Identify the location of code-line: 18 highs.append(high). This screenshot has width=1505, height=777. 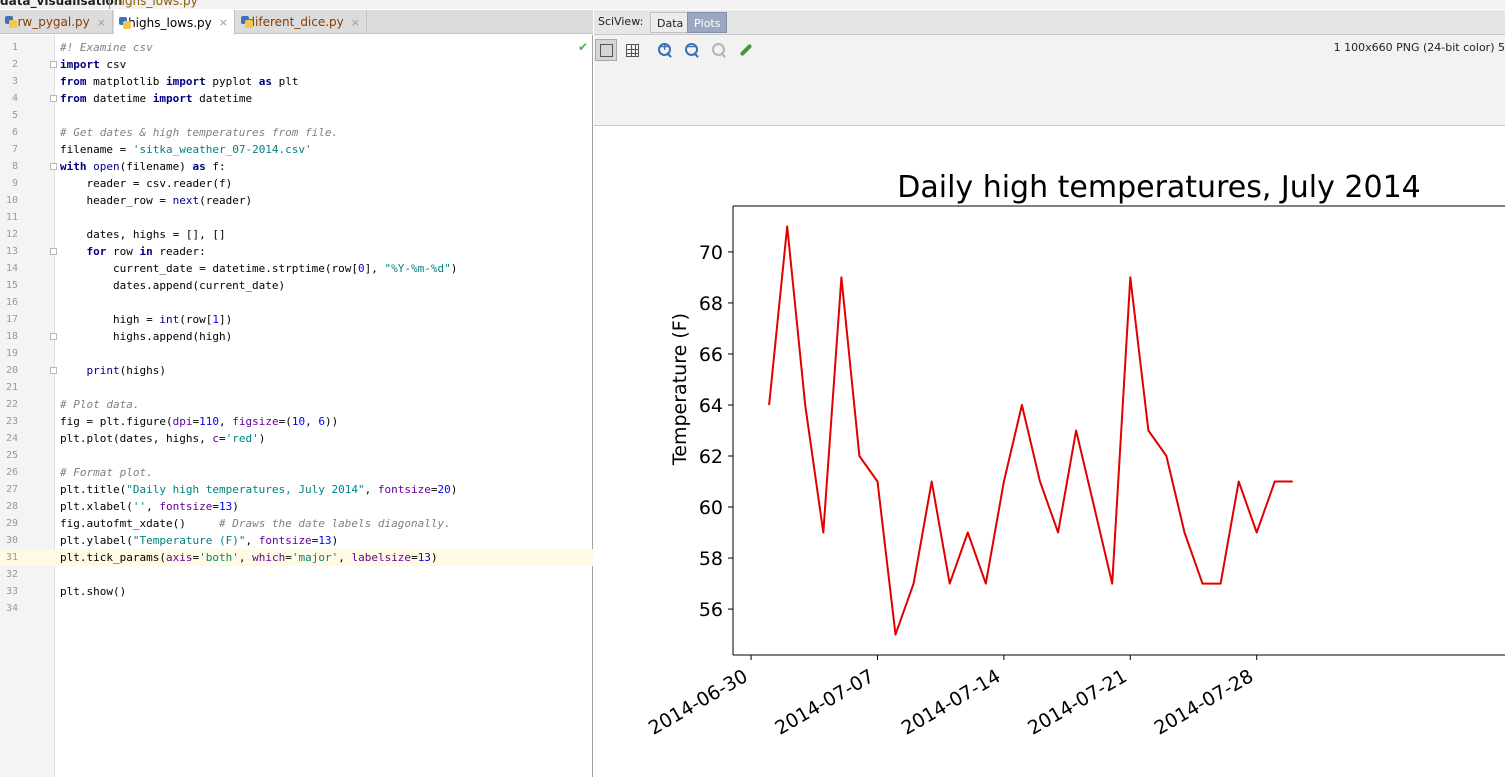
(296, 336).